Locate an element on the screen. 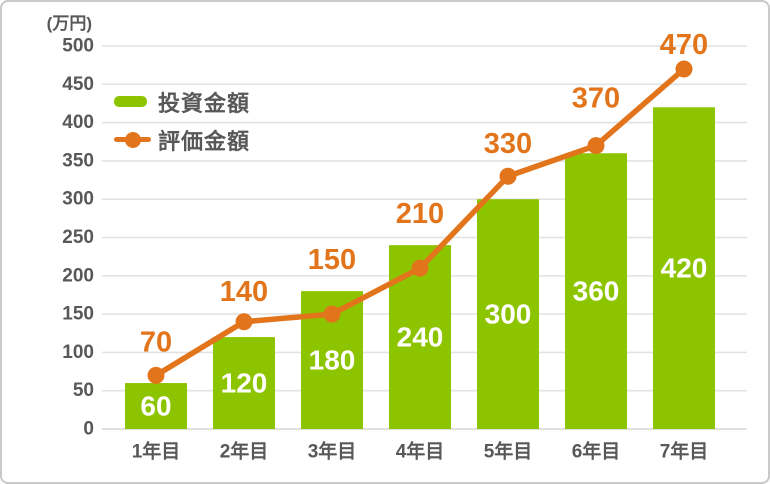 Image resolution: width=770 pixels, height=484 pixels. bar-value-label: 180 is located at coordinates (332, 360).